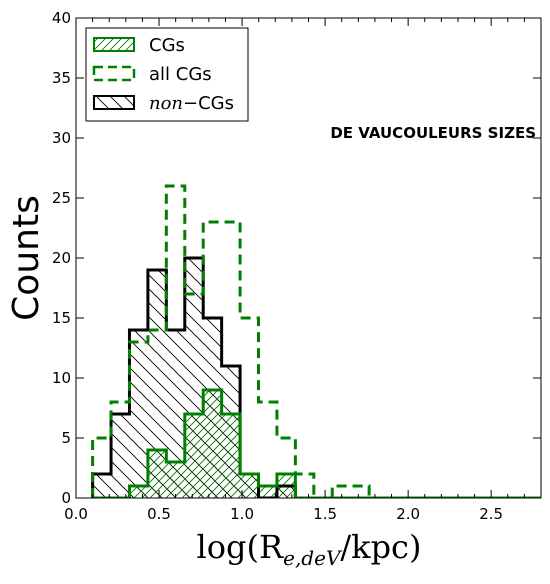 The image size is (550, 584). What do you see at coordinates (76, 514) in the screenshot?
I see `x-tick-label-0: 0.0` at bounding box center [76, 514].